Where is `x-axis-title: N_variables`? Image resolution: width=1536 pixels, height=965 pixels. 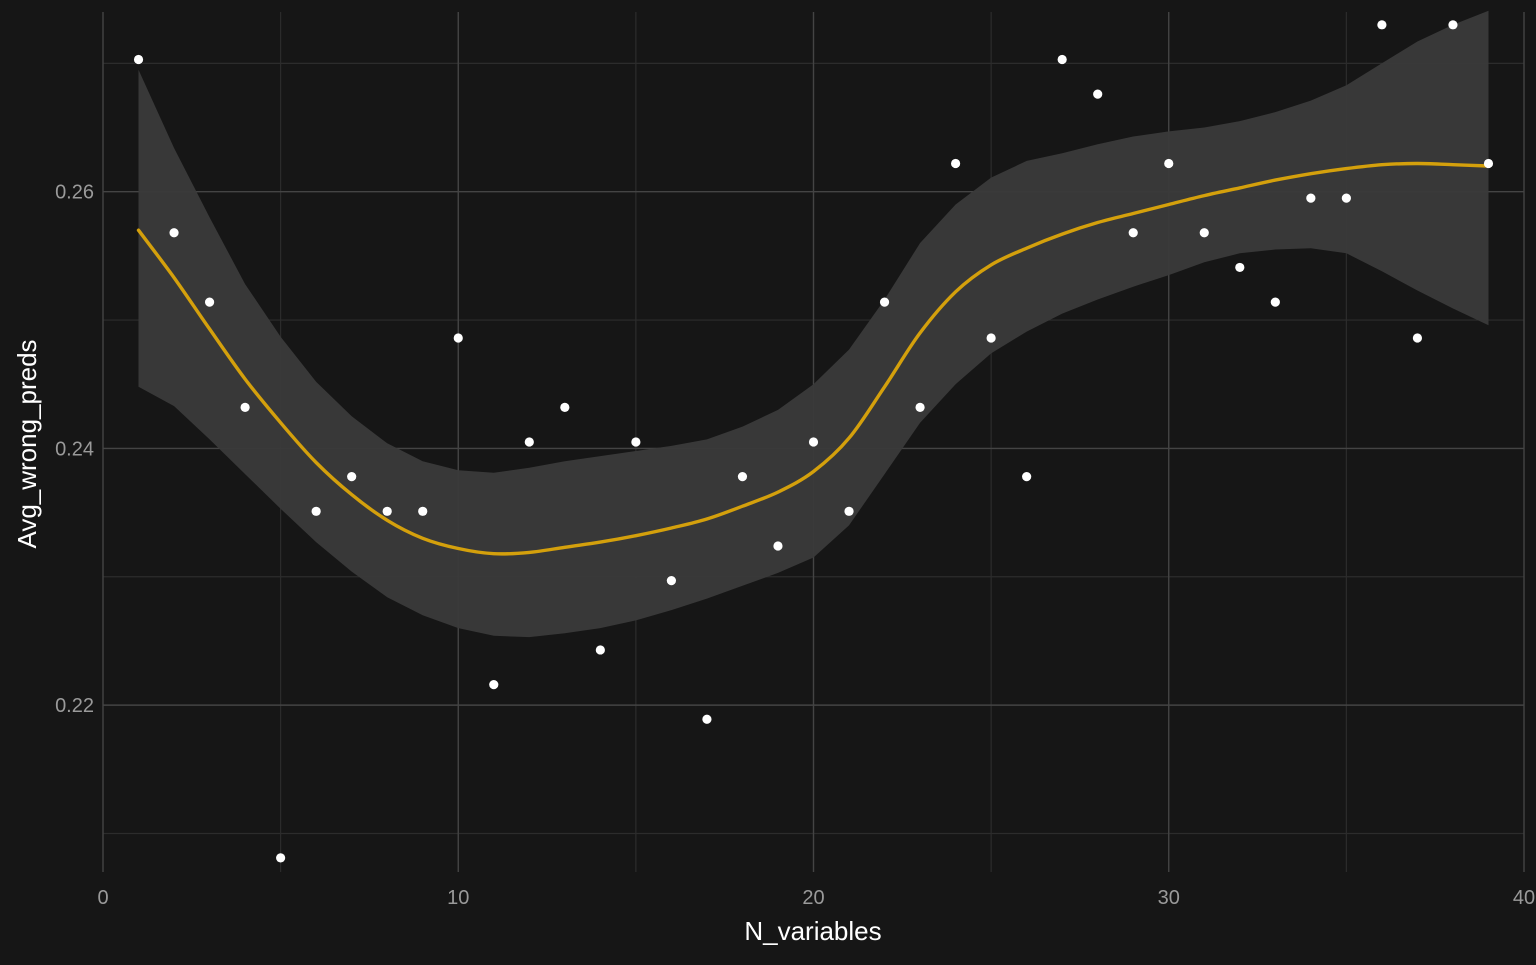
x-axis-title: N_variables is located at coordinates (812, 931).